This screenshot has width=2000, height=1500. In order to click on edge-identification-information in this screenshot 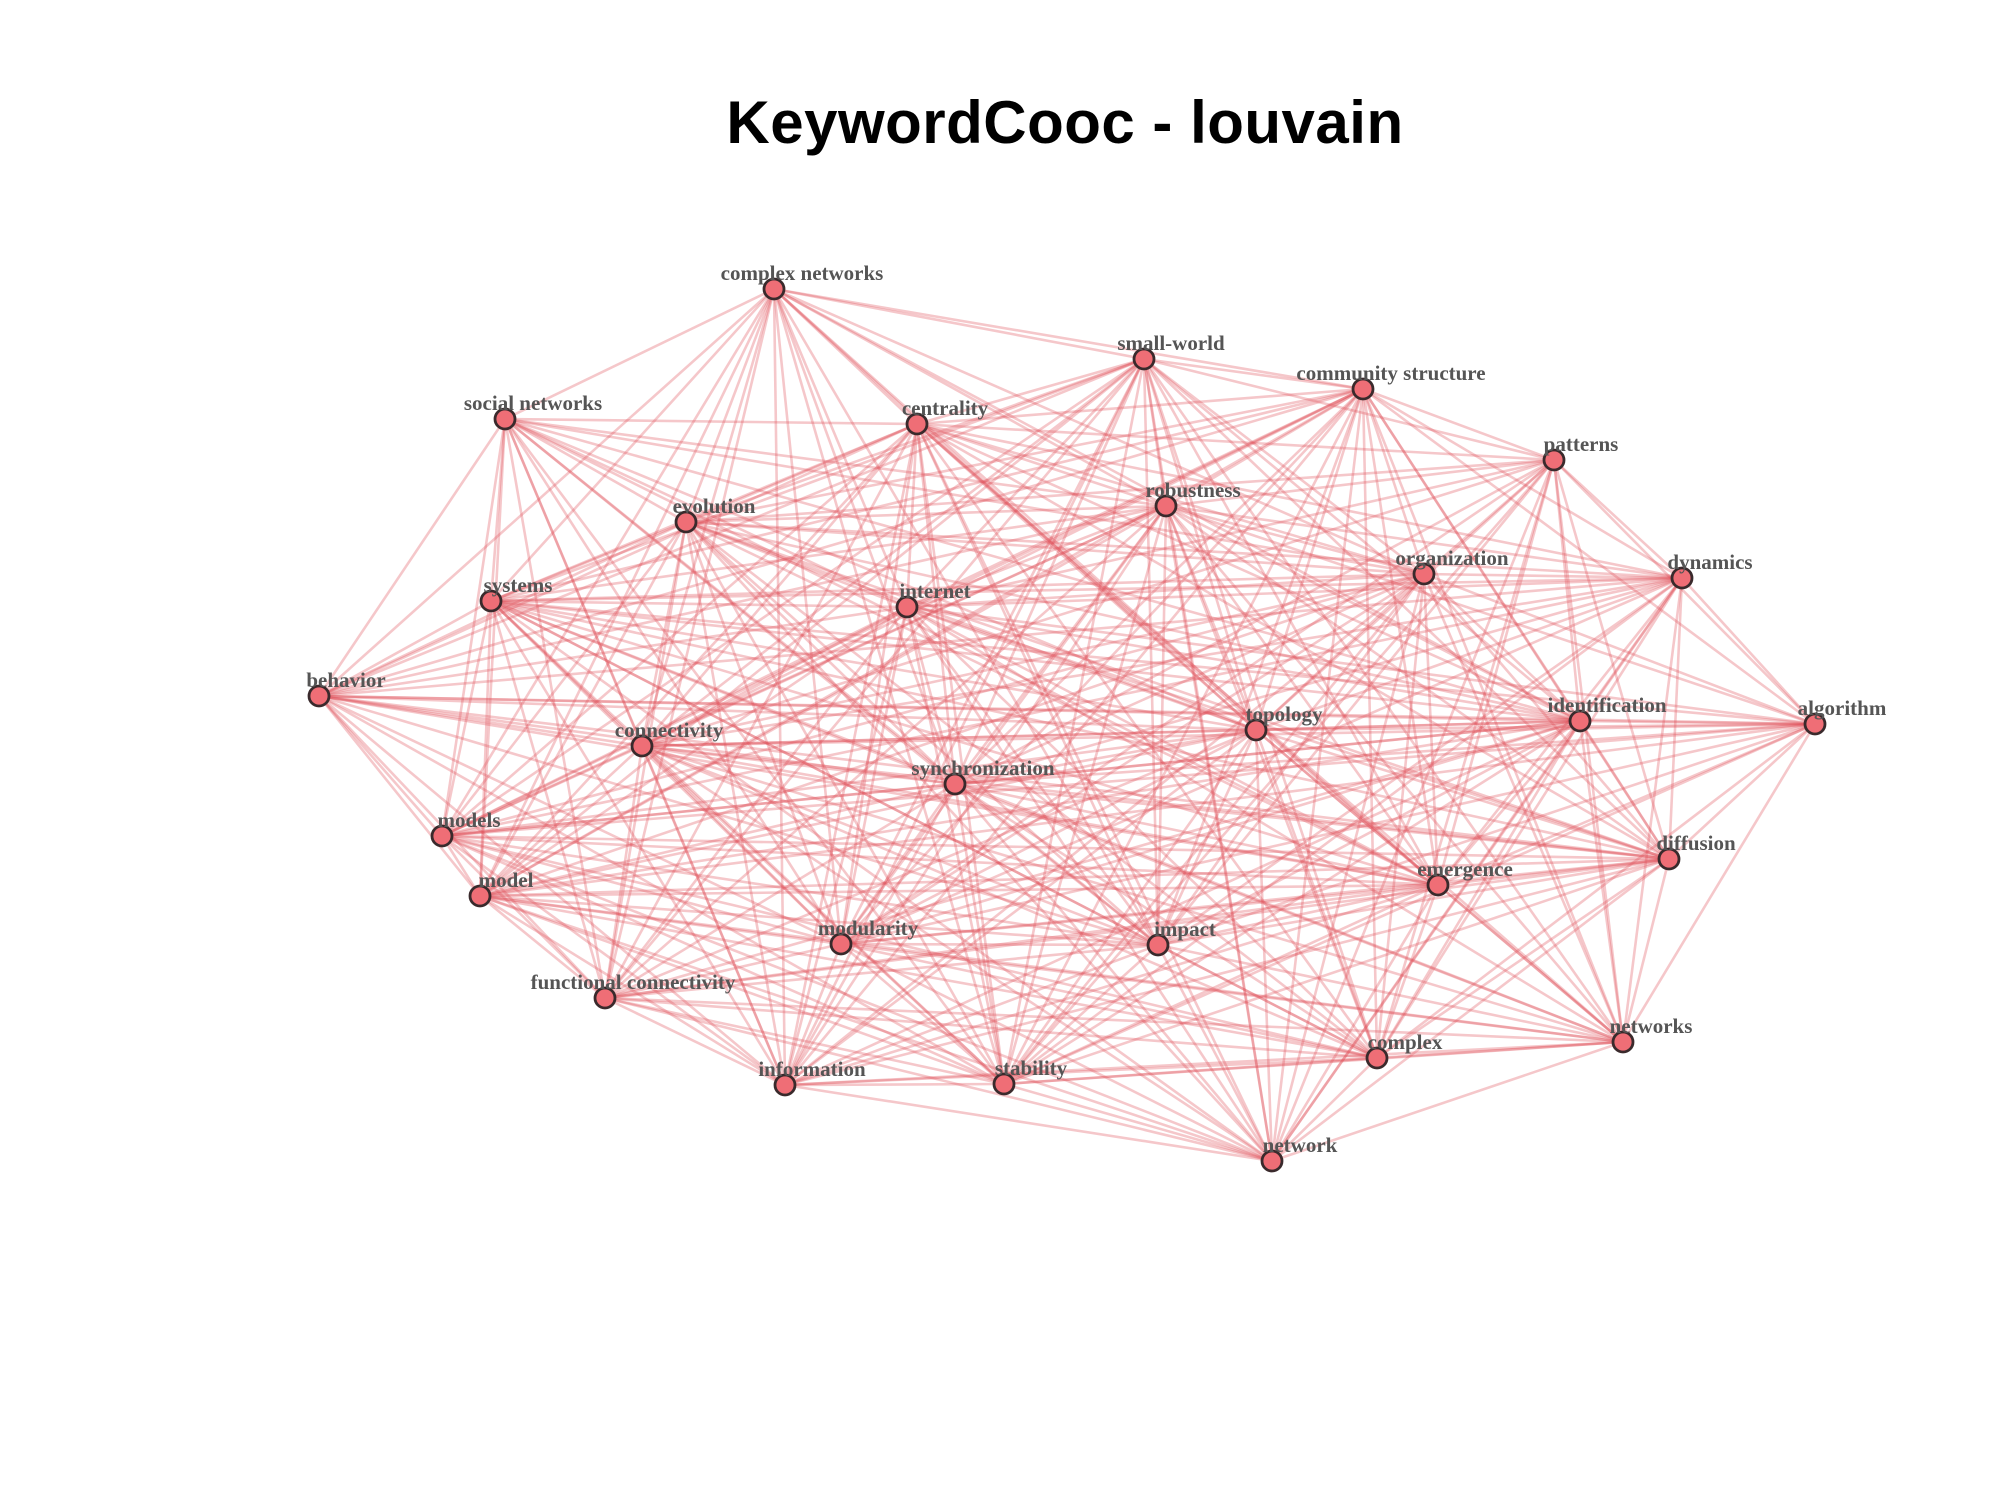, I will do `click(1182, 903)`.